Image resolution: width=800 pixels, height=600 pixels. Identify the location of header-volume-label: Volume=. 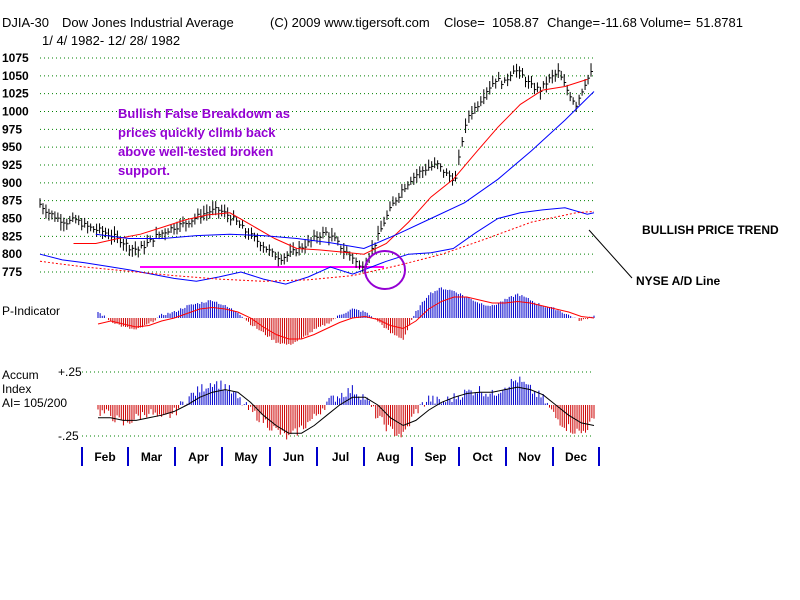
(665, 22).